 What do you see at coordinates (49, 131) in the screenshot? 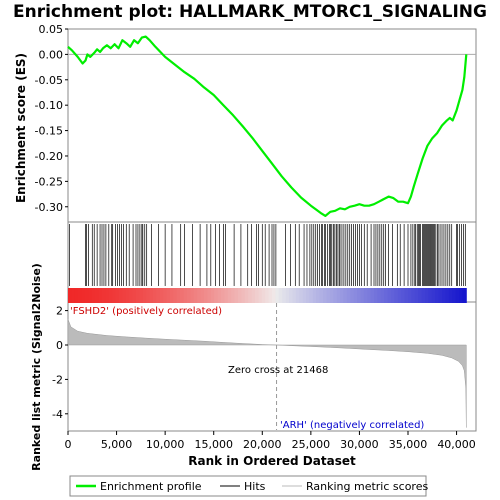
I see `es-y-tick-label: -0.15` at bounding box center [49, 131].